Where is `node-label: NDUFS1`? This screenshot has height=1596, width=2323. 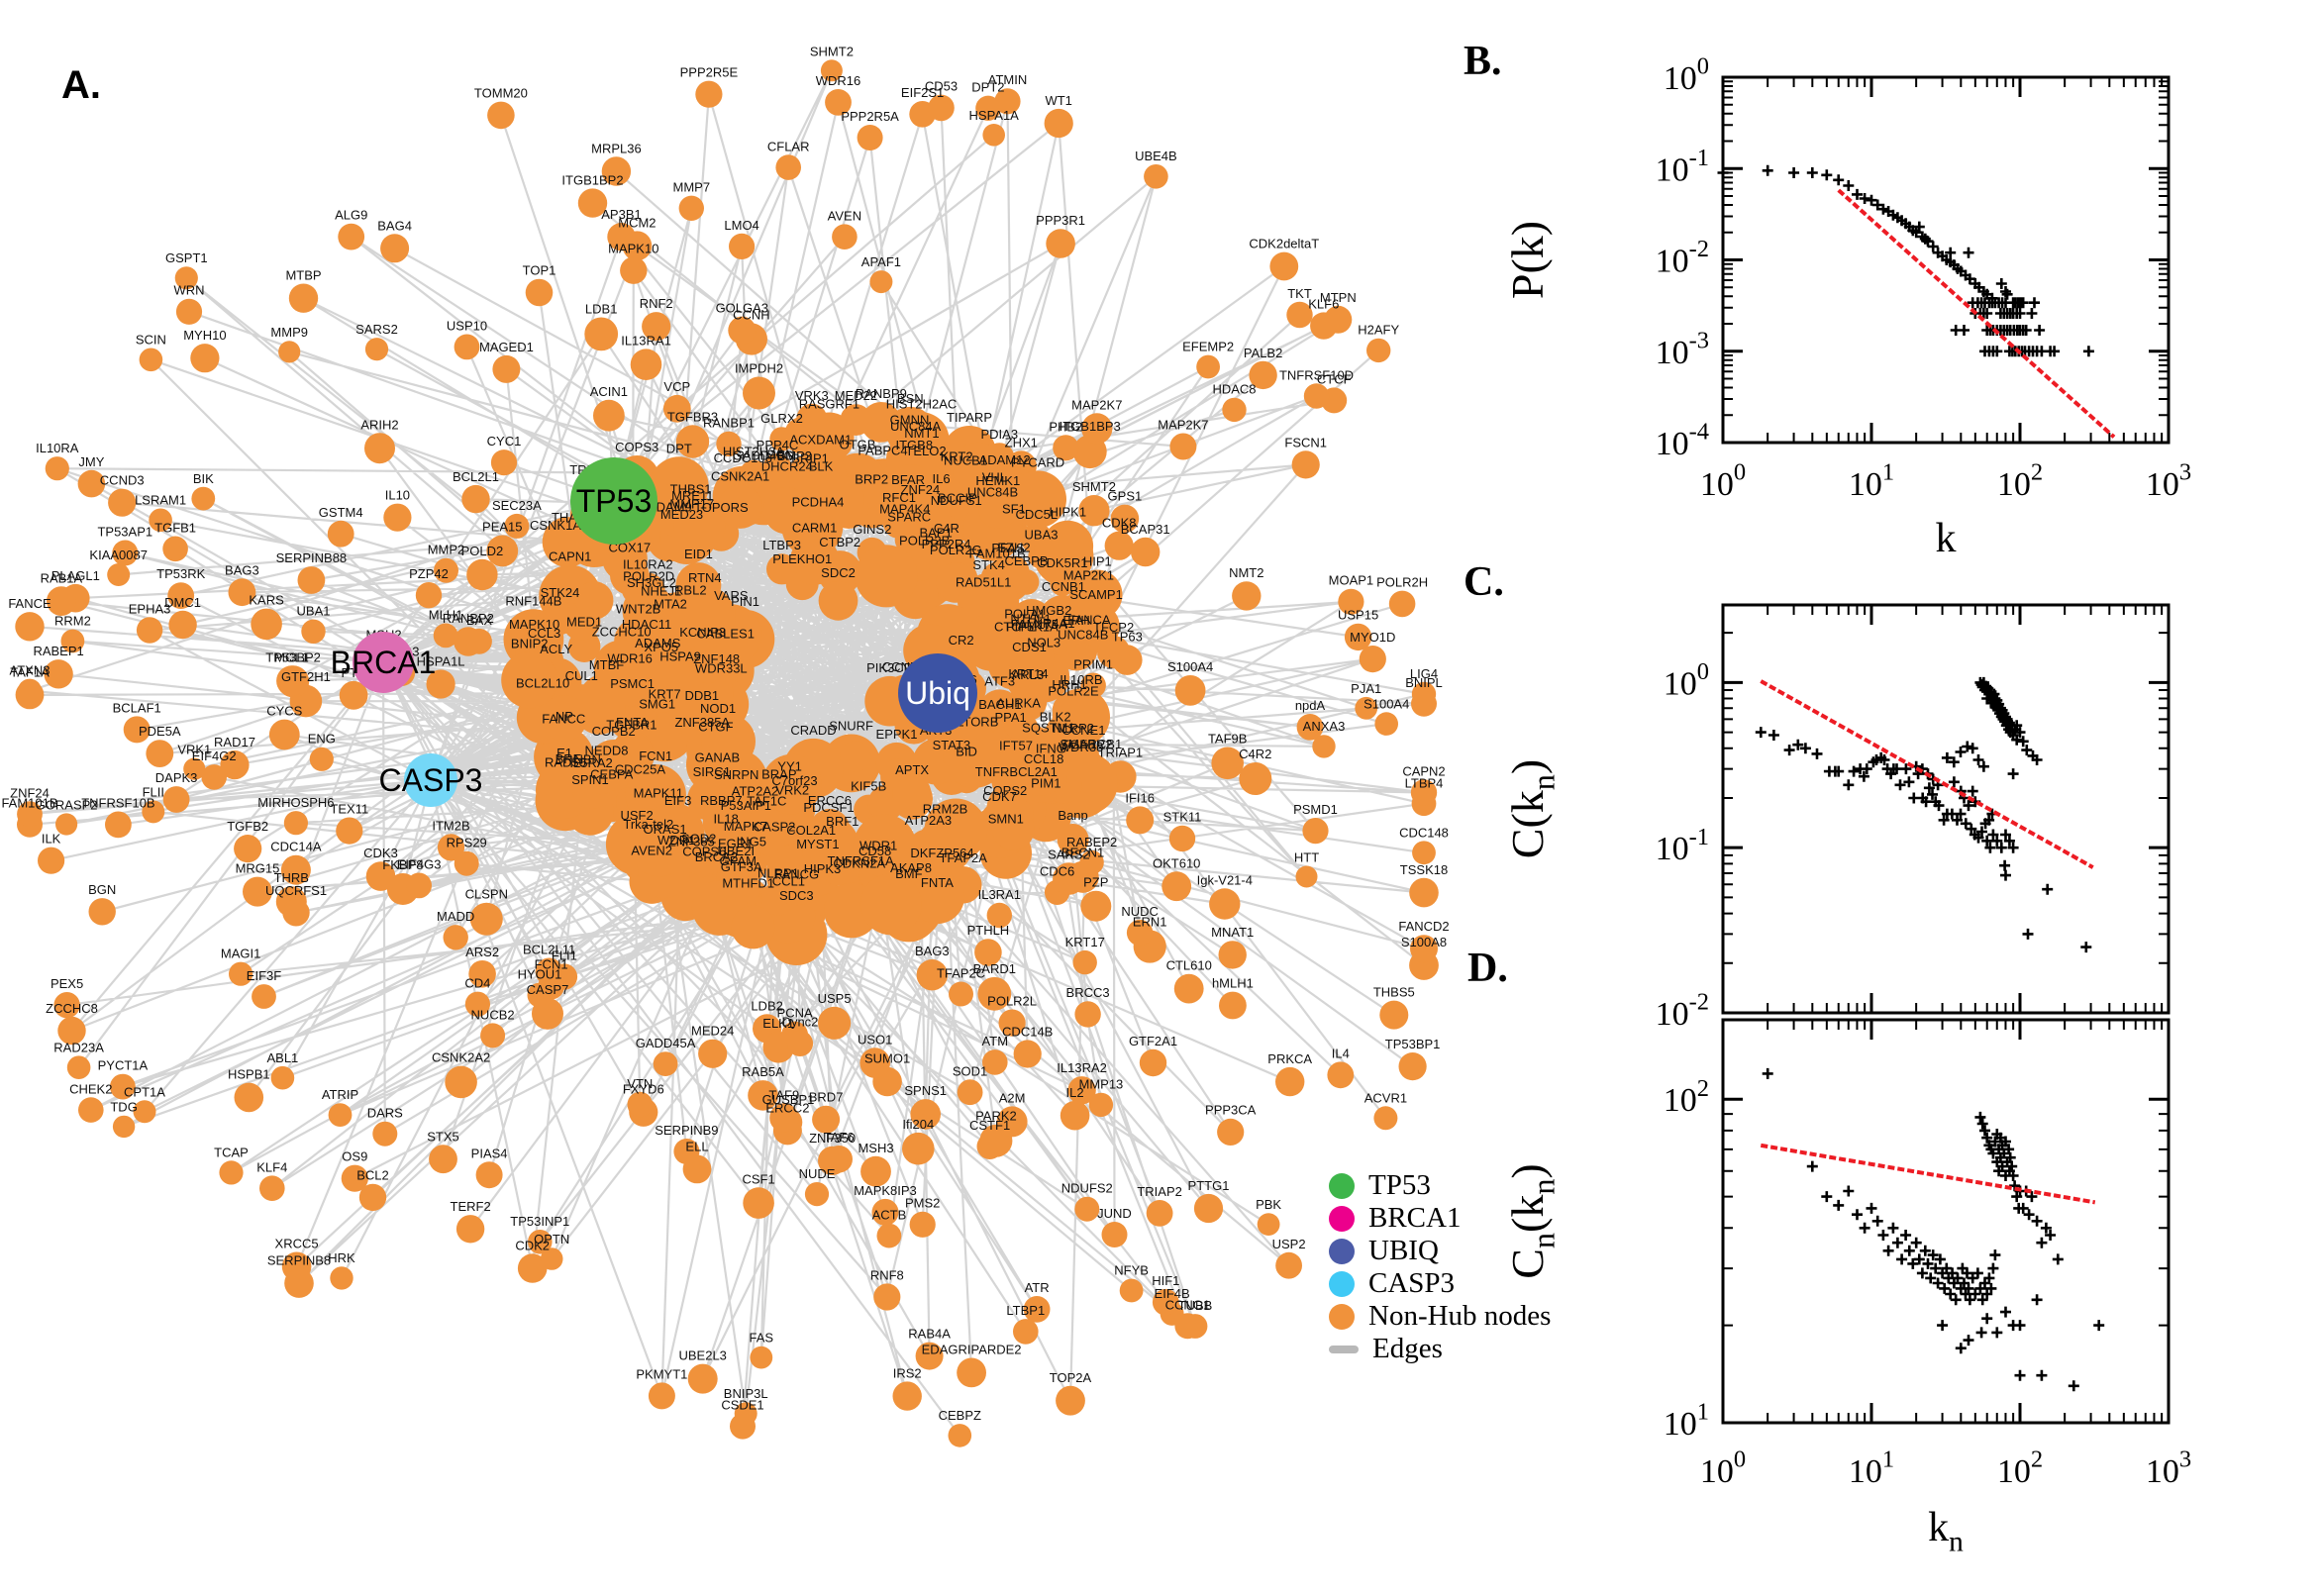
node-label: NDUFS1 is located at coordinates (957, 500).